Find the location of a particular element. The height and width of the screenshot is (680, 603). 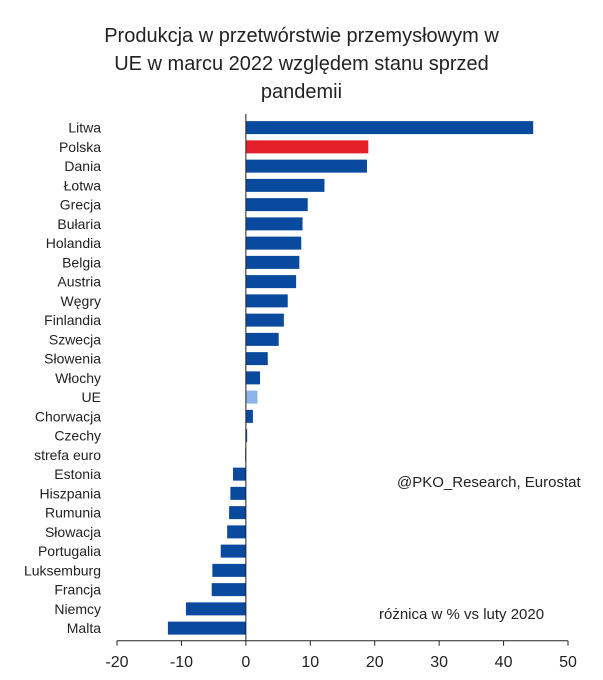

category-label: Łotwa is located at coordinates (83, 185).